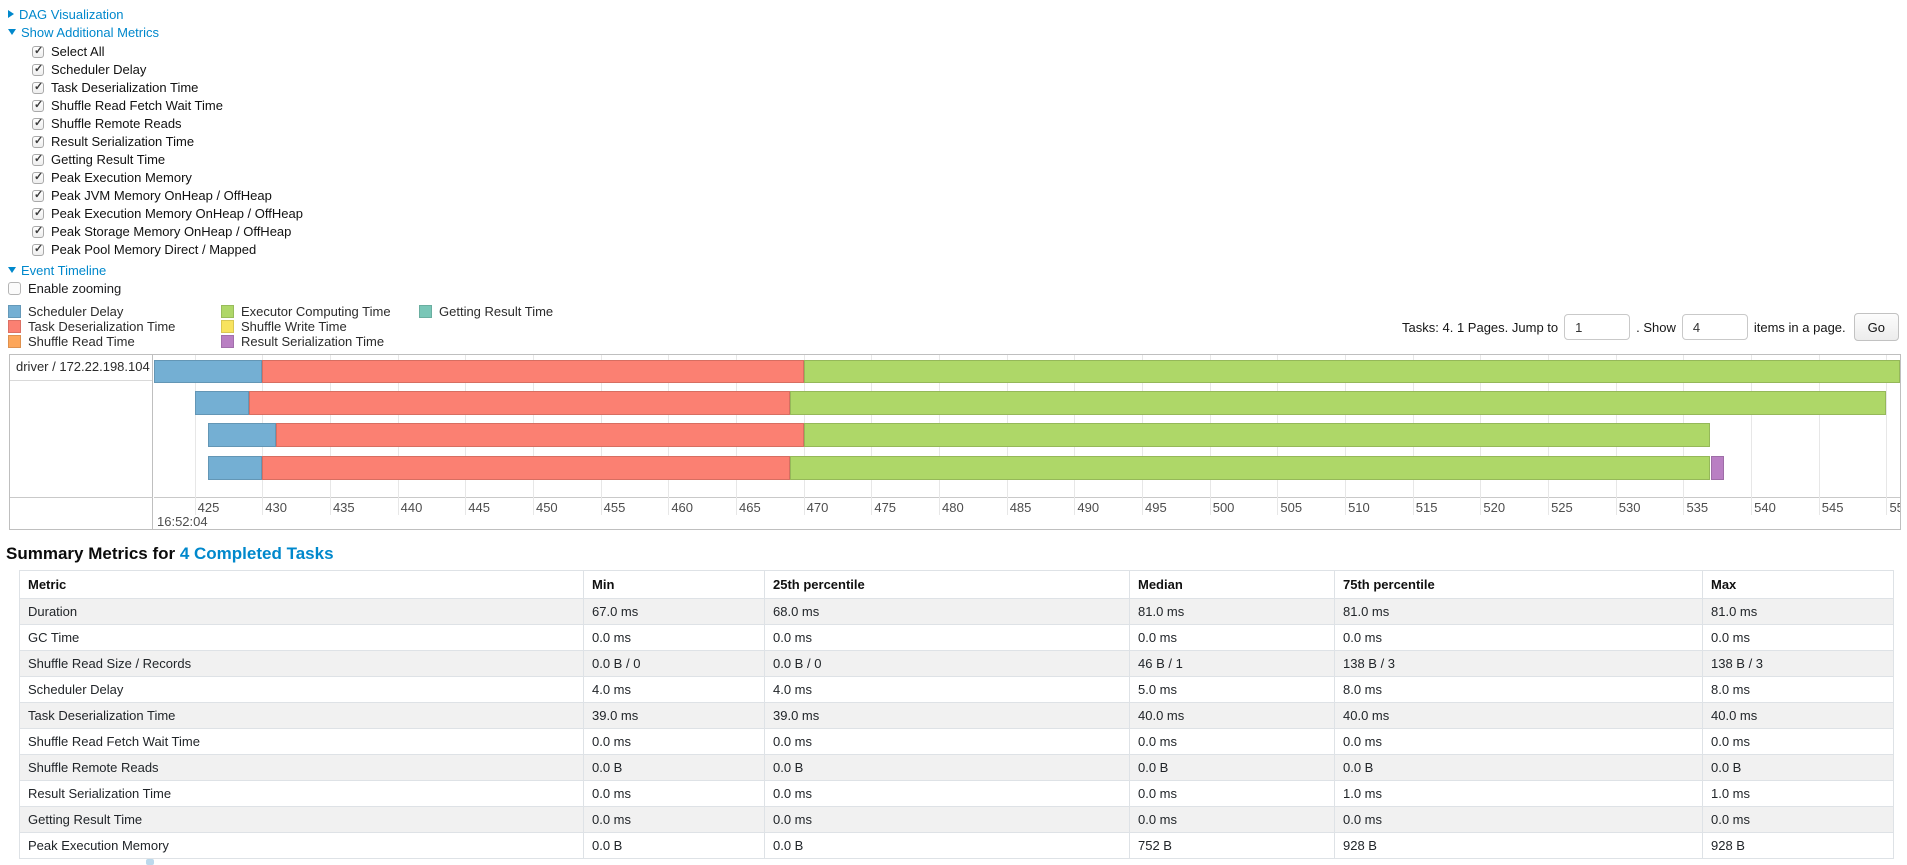 The width and height of the screenshot is (1907, 865). What do you see at coordinates (1894, 507) in the screenshot?
I see `timeline-tick-label: 550` at bounding box center [1894, 507].